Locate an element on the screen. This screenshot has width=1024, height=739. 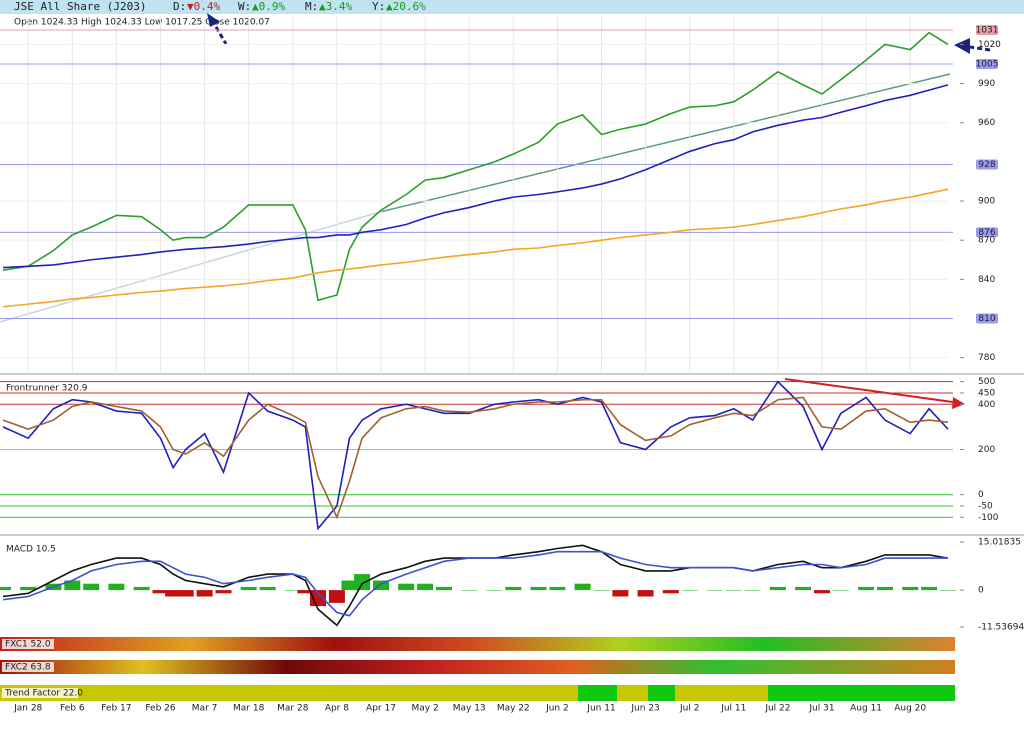
level-label: 810 is located at coordinates (986, 319).